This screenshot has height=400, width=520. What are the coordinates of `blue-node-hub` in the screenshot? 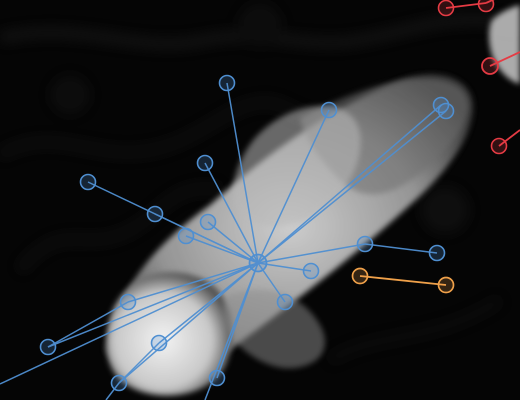 It's located at (258, 263).